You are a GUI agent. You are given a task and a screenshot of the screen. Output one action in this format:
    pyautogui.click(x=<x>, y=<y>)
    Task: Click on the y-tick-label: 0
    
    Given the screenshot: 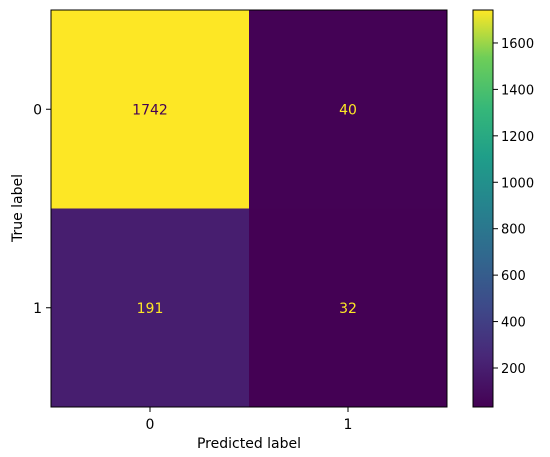 What is the action you would take?
    pyautogui.click(x=37, y=110)
    